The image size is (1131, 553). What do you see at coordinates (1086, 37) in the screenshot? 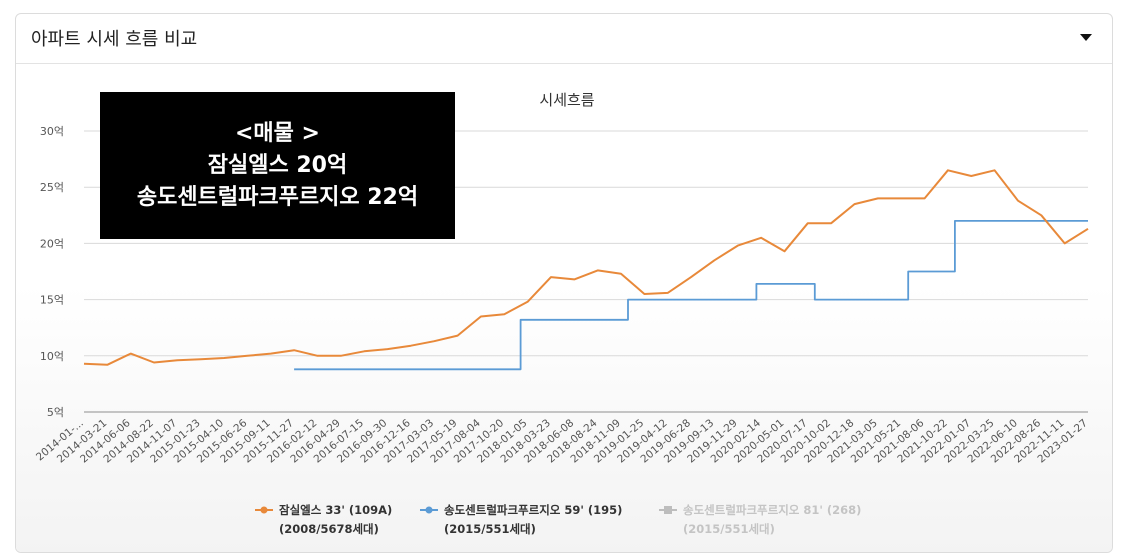
I see `chevron-down-icon` at bounding box center [1086, 37].